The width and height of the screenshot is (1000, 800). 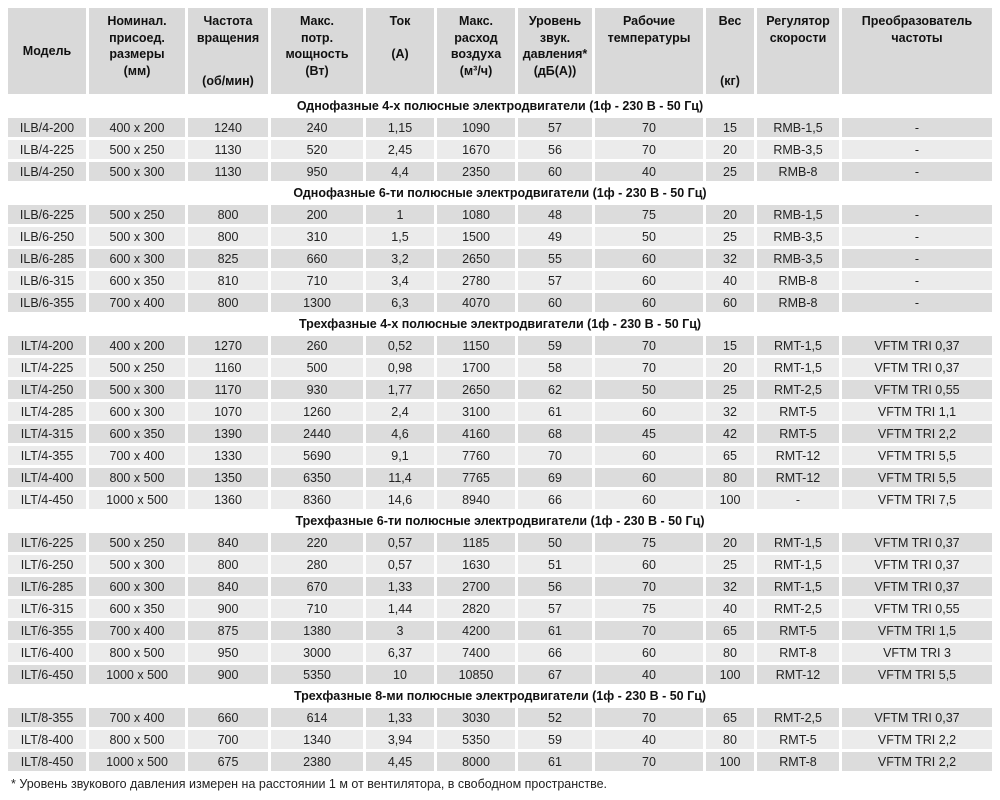 I want to click on cell-current: 3, so click(x=400, y=630).